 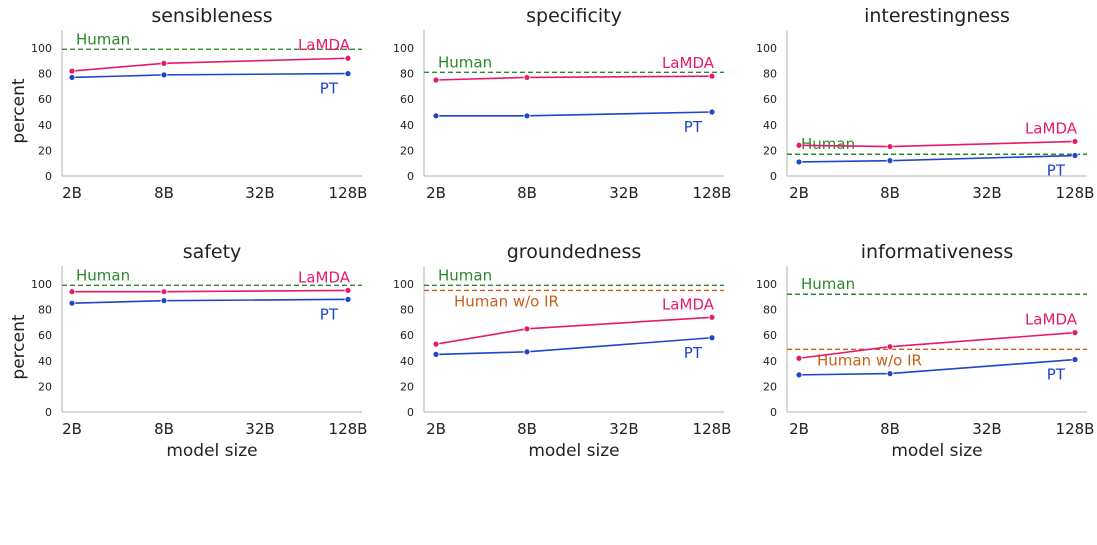 I want to click on reference-label-human_wo_ir: Human w/o IR, so click(x=869, y=360).